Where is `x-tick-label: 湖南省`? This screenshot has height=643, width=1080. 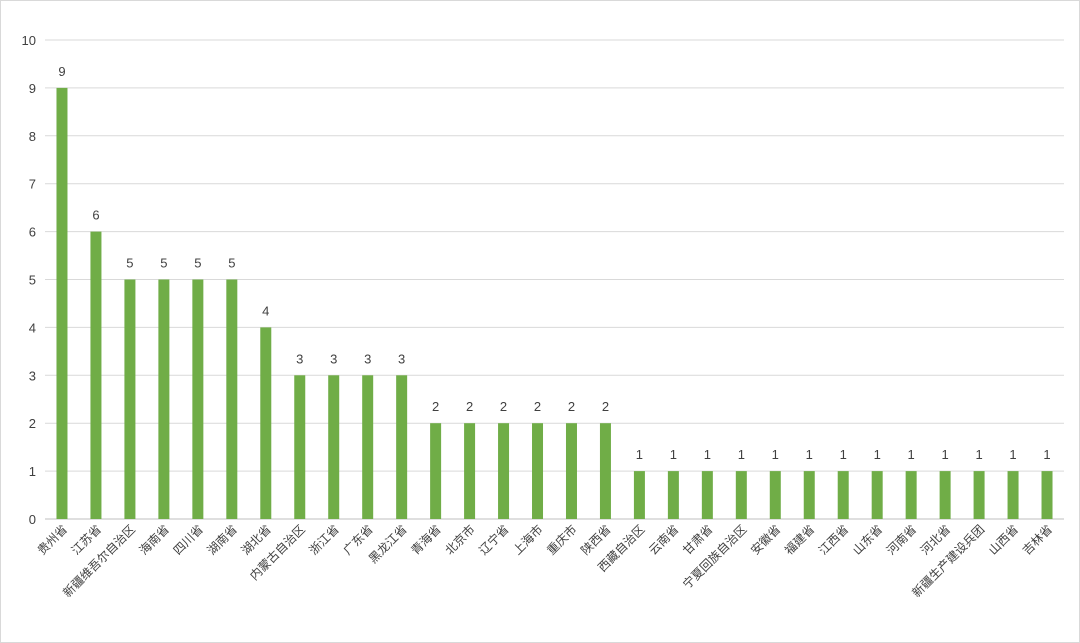
x-tick-label: 湖南省 is located at coordinates (222, 540).